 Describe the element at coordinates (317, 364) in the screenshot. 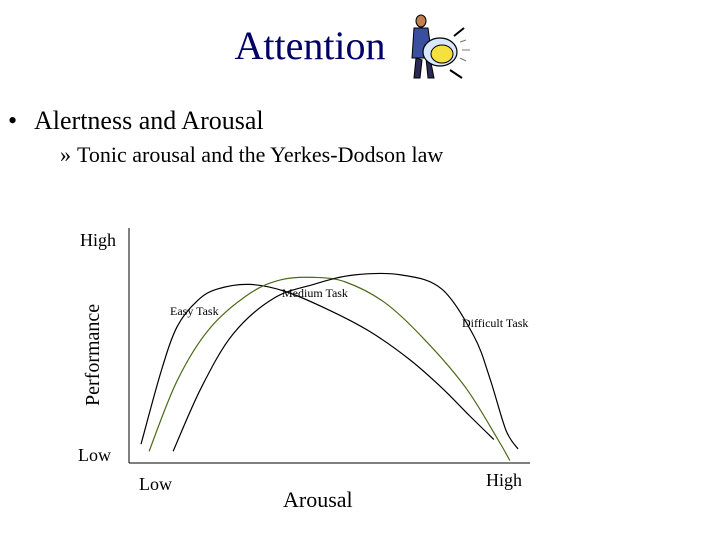

I see `curve-easy-task` at that location.